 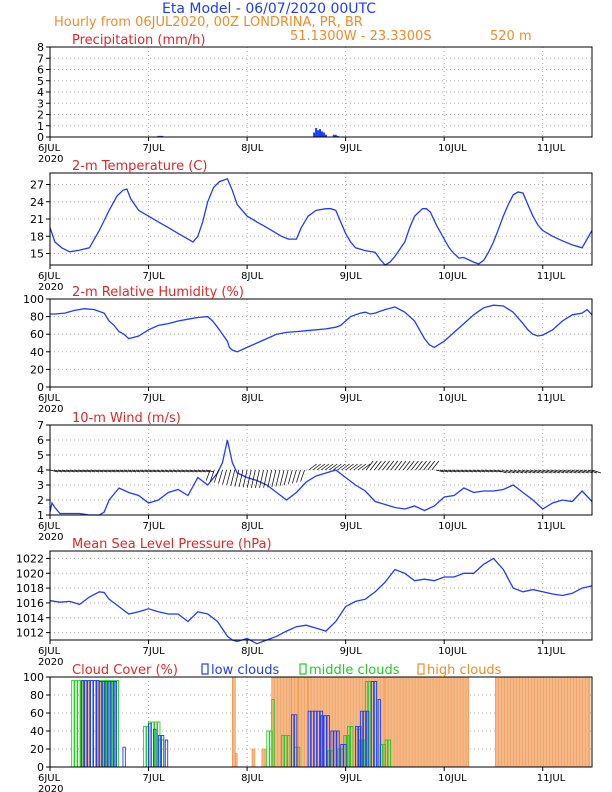 I want to click on temp-ytick-label: 27, so click(x=37, y=185).